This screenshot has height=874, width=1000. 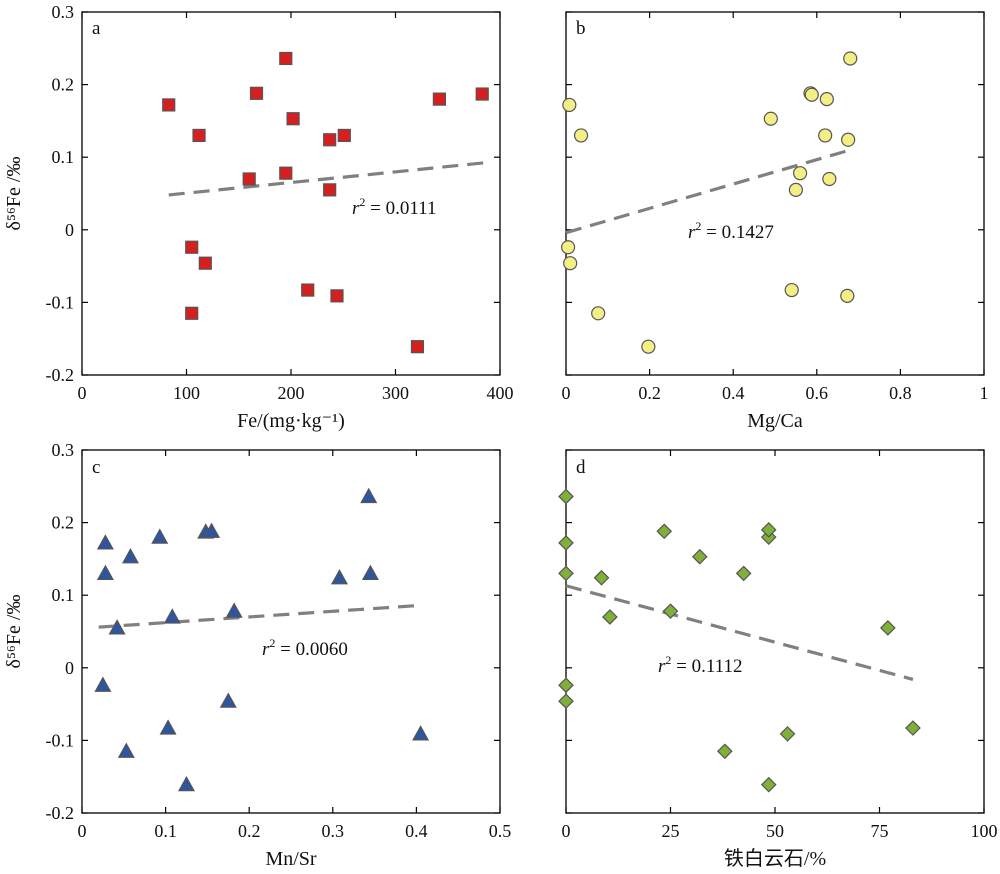 I want to click on x-tick-label: 50, so click(x=775, y=831).